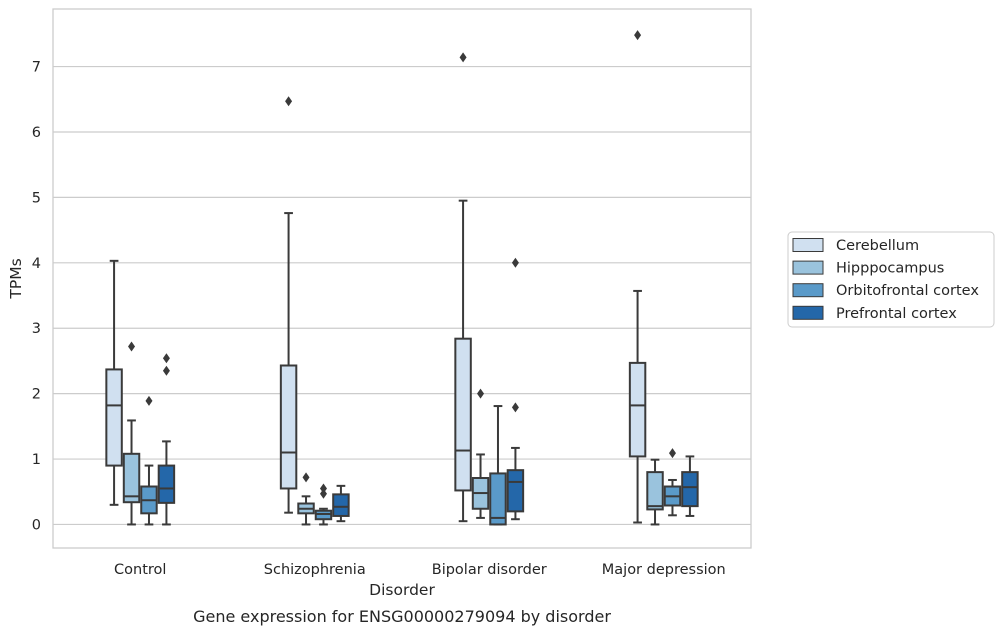 This screenshot has width=1003, height=634. I want to click on y-tick-label: 4, so click(36, 264).